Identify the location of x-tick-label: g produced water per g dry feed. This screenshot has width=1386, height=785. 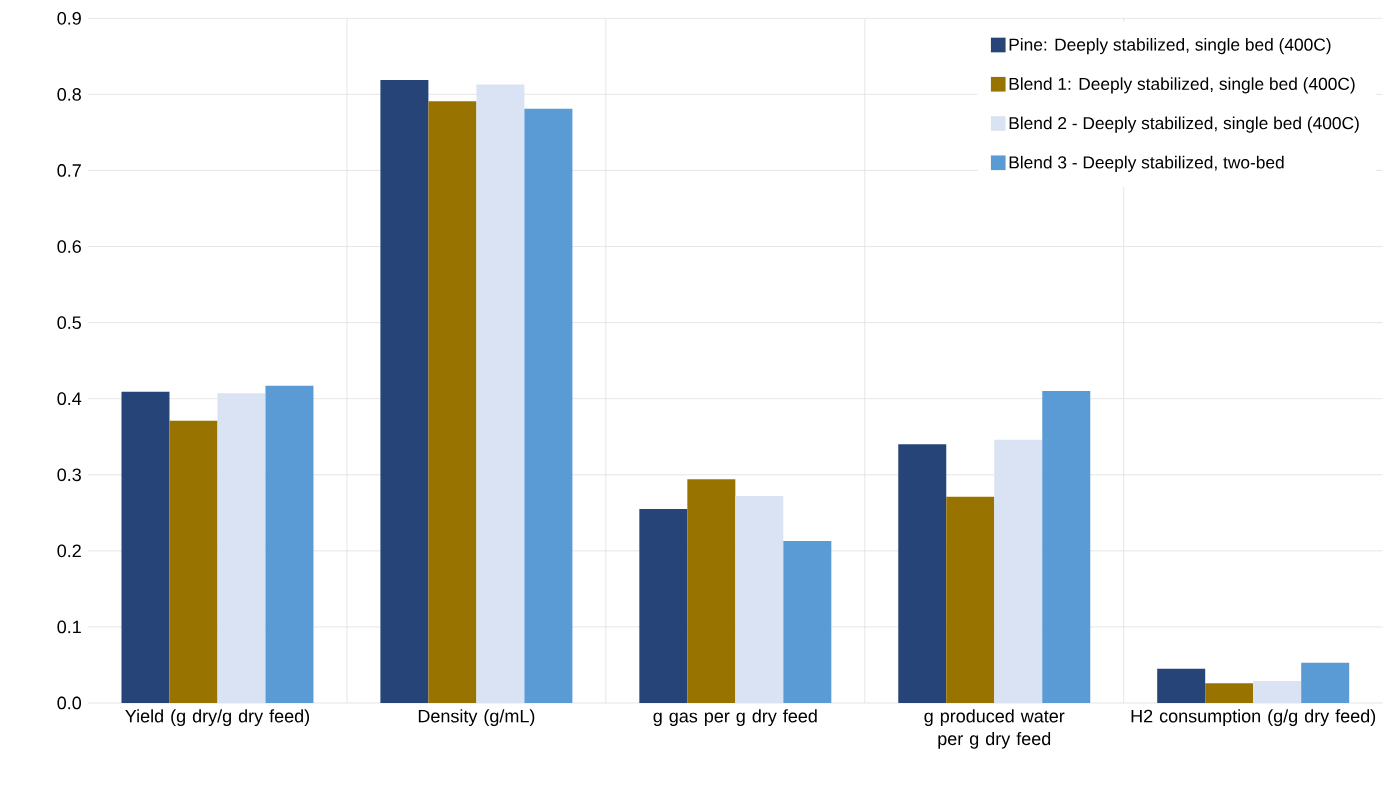
(994, 729).